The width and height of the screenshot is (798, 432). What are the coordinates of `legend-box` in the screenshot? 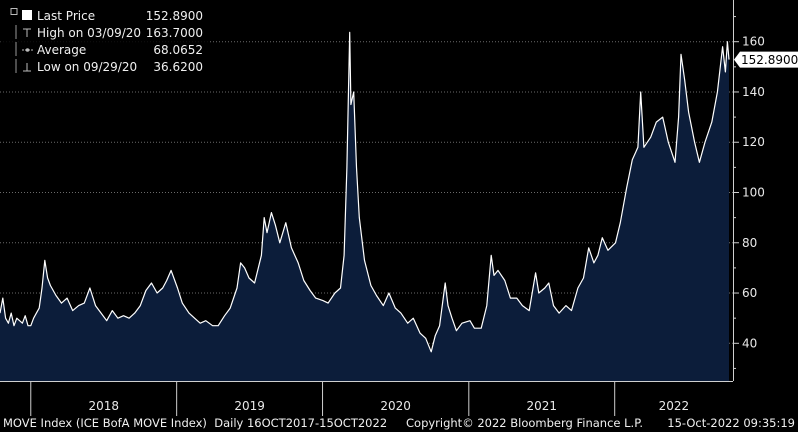 It's located at (104, 42).